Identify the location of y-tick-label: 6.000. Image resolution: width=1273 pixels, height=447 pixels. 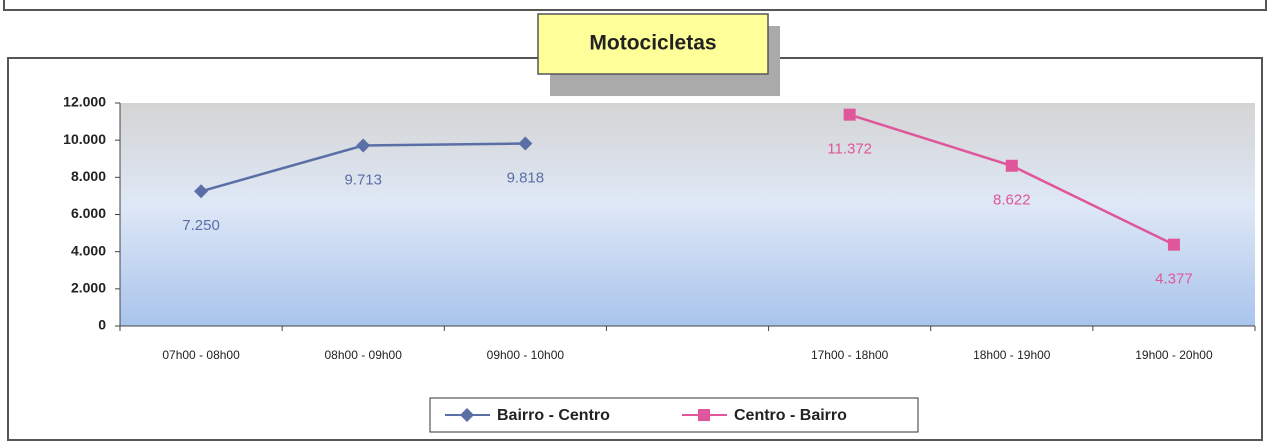
(88, 213).